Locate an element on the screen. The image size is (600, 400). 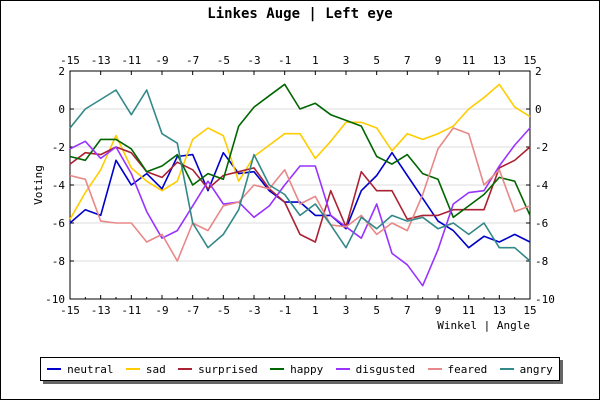
x-tick-label: 9 is located at coordinates (438, 310).